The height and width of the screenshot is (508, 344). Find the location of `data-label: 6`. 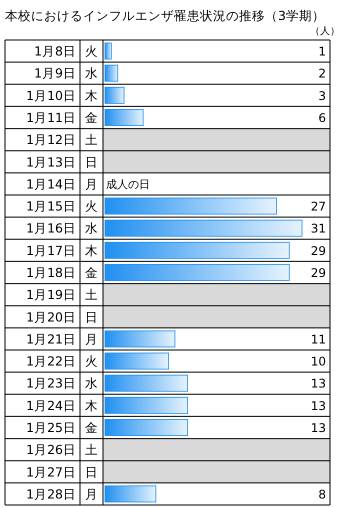

data-label: 6 is located at coordinates (322, 118).